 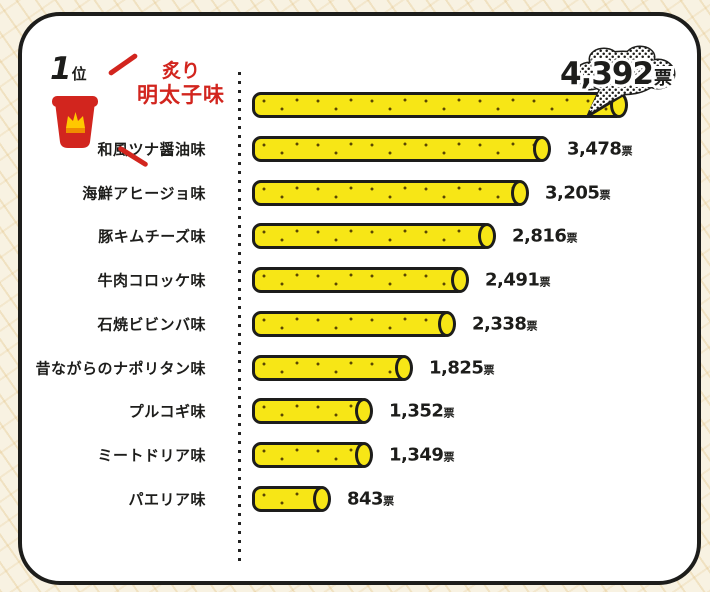 I want to click on winner-votes-bubble: 4,392票, so click(x=618, y=84).